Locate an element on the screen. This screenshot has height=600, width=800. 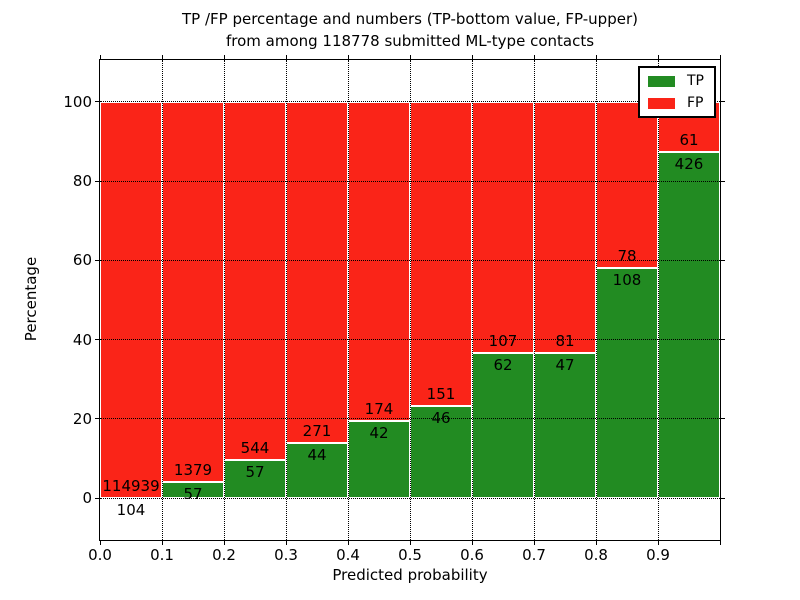
legend: TP FP is located at coordinates (677, 92).